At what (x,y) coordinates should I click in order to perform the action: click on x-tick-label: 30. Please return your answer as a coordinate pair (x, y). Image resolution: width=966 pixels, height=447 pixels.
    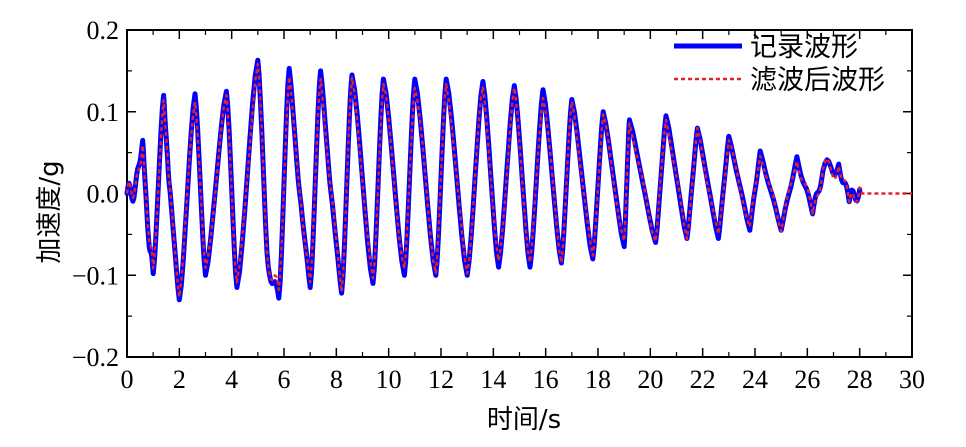
    Looking at the image, I should click on (912, 379).